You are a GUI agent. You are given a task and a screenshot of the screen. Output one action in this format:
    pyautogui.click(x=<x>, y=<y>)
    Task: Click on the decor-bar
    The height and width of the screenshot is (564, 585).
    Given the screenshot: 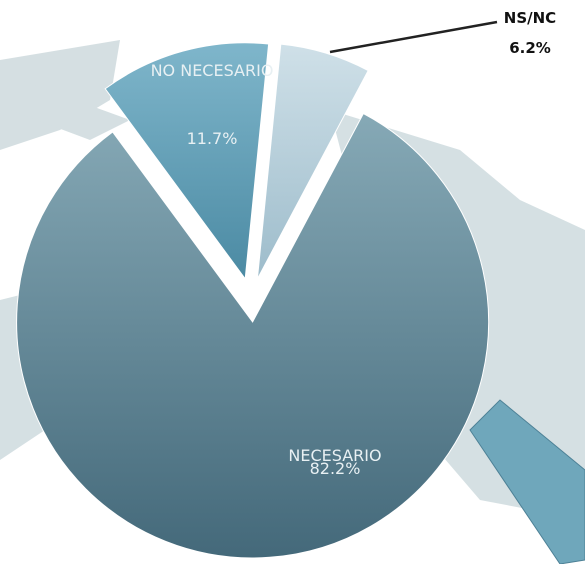 What is the action you would take?
    pyautogui.click(x=527, y=481)
    